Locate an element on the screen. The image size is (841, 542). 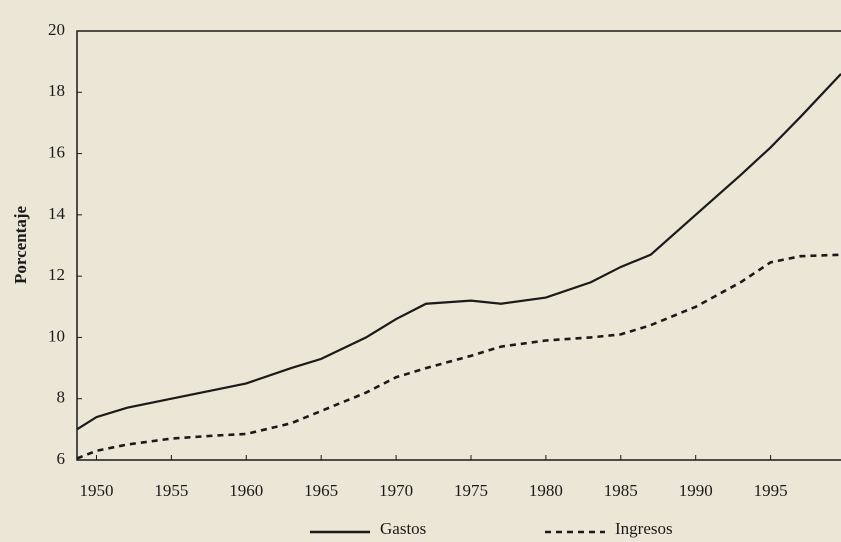
y-tick-label: 10 is located at coordinates (56, 335).